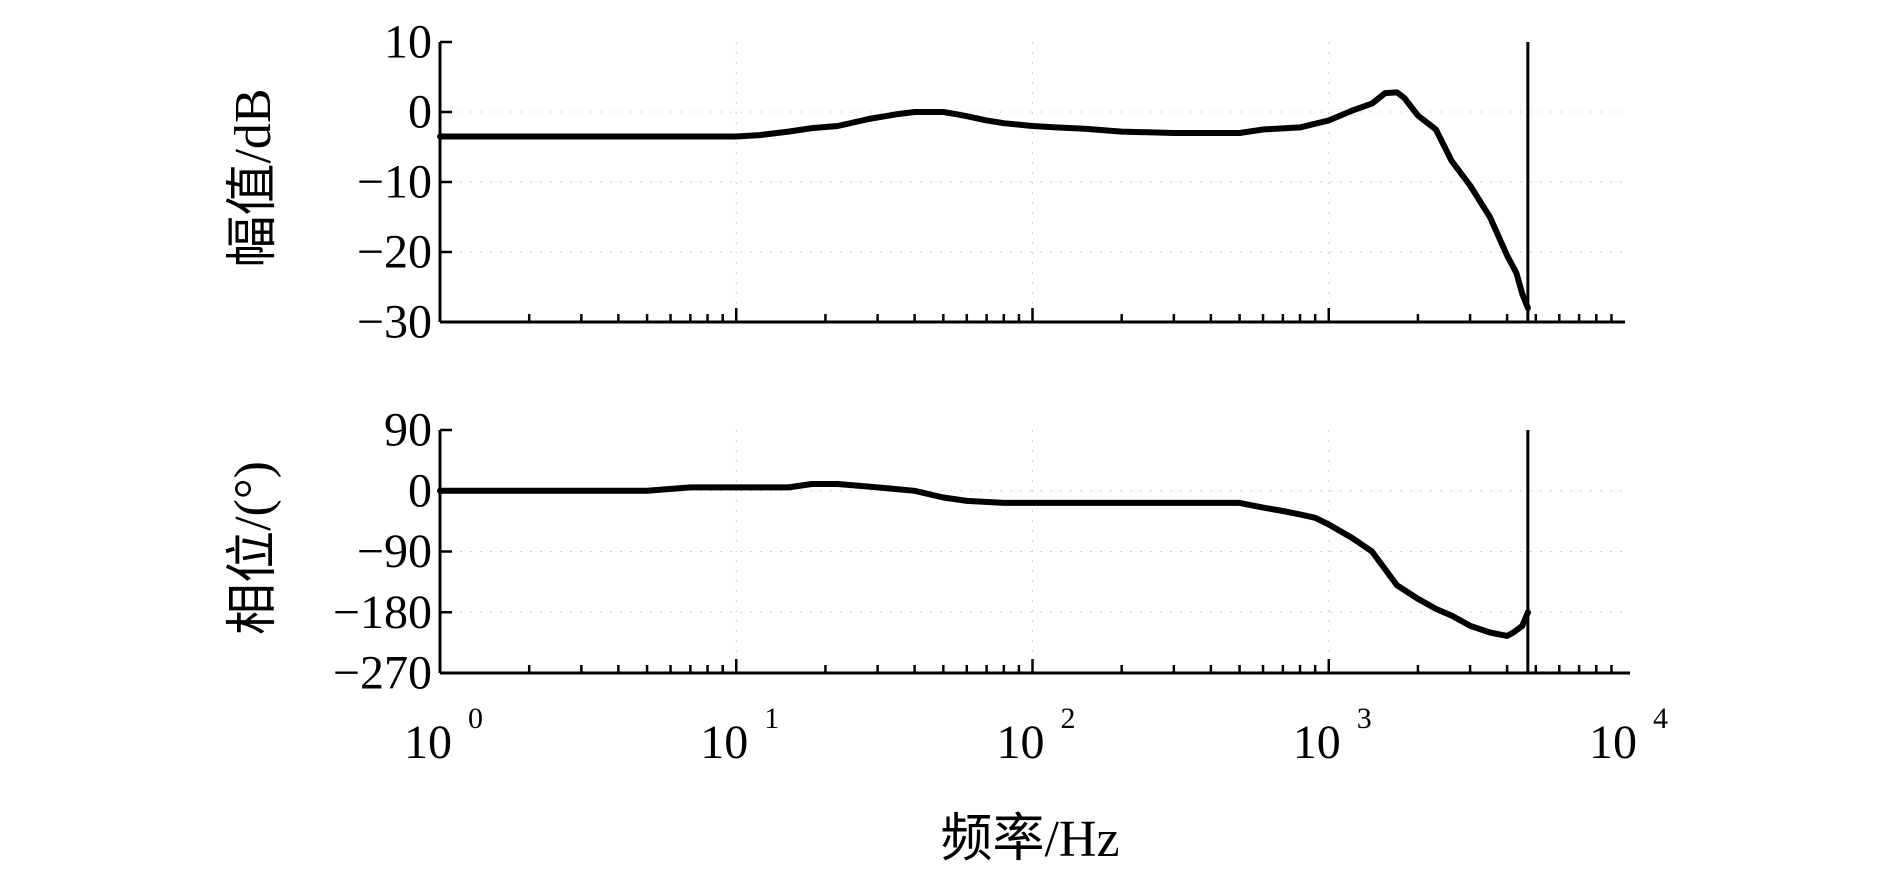 This screenshot has height=874, width=1890. I want to click on mag-ytick-label-3: −20, so click(394, 252).